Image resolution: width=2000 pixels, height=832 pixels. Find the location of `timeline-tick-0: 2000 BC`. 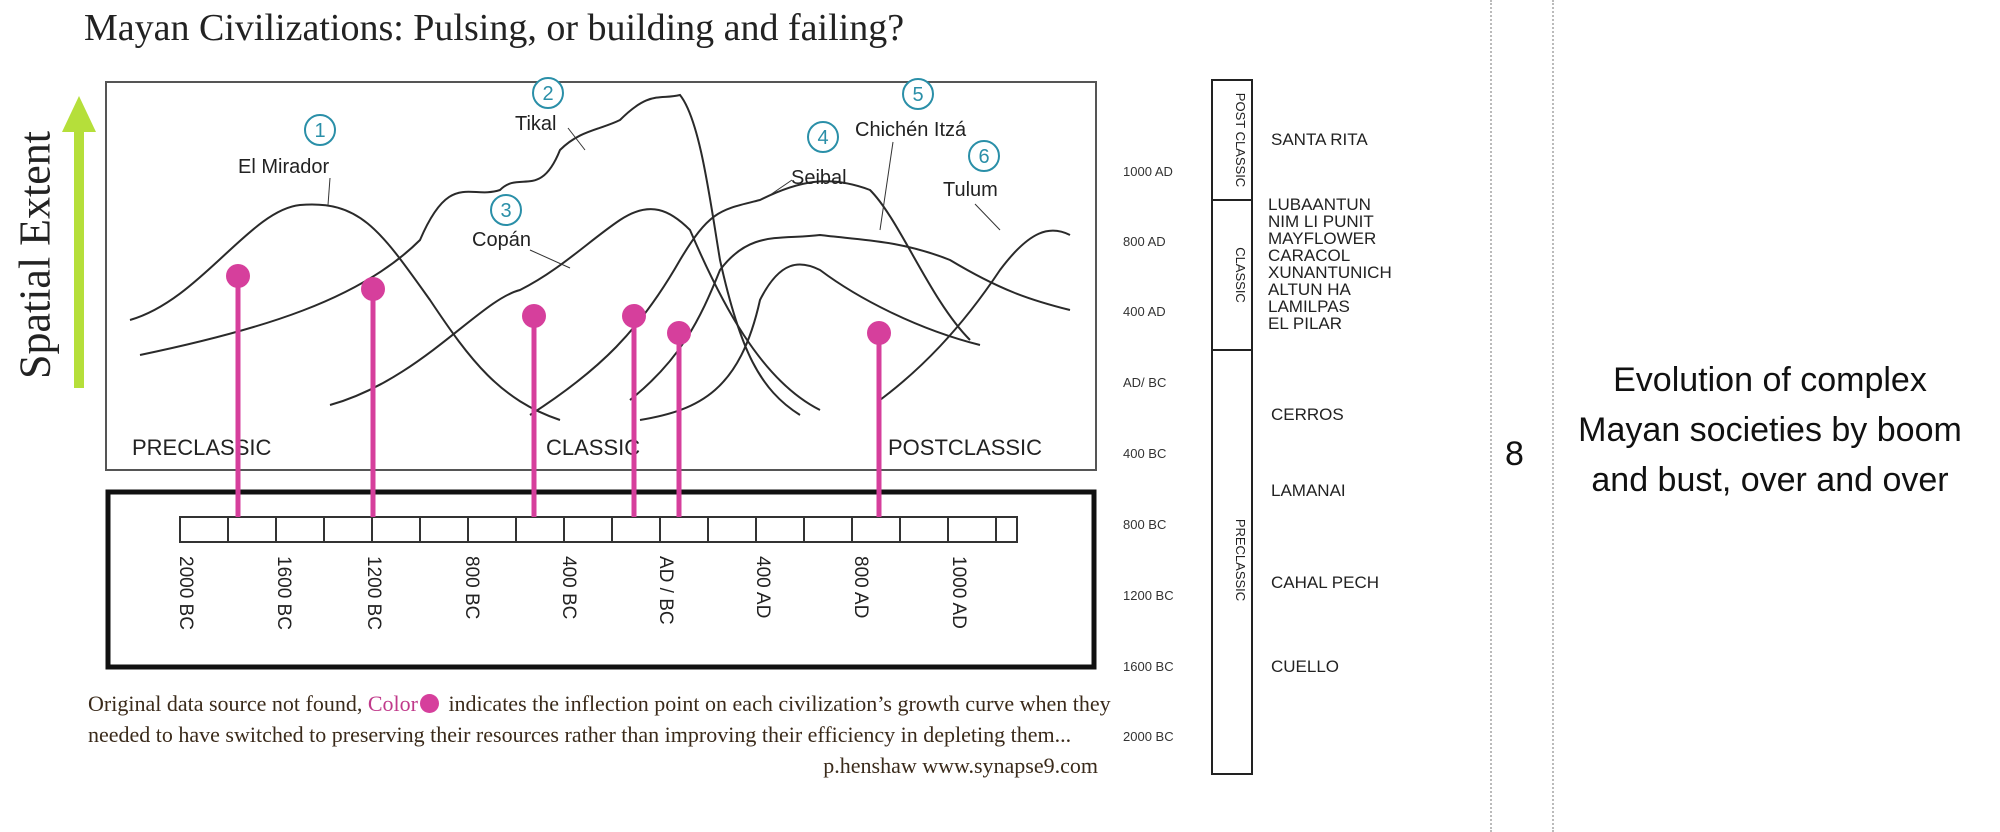

timeline-tick-0: 2000 BC is located at coordinates (185, 593).